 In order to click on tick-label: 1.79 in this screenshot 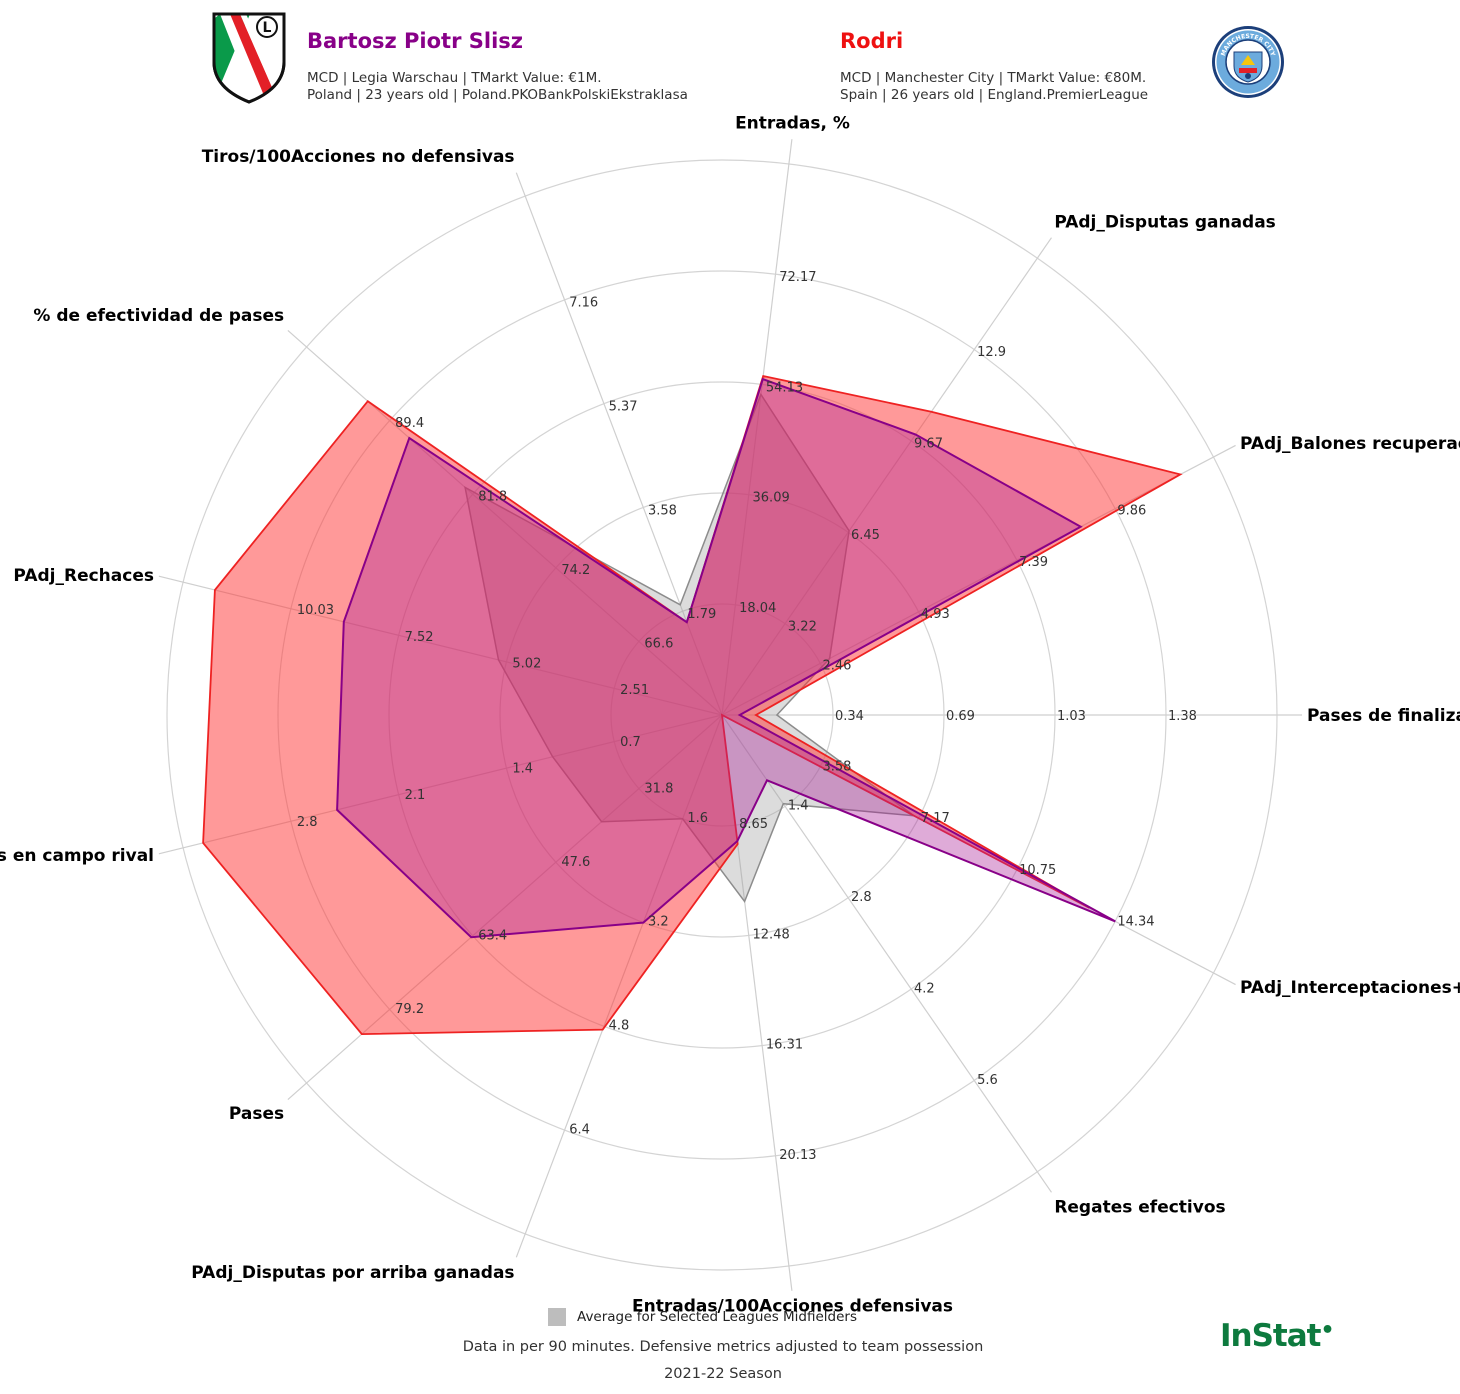, I will do `click(701, 614)`.